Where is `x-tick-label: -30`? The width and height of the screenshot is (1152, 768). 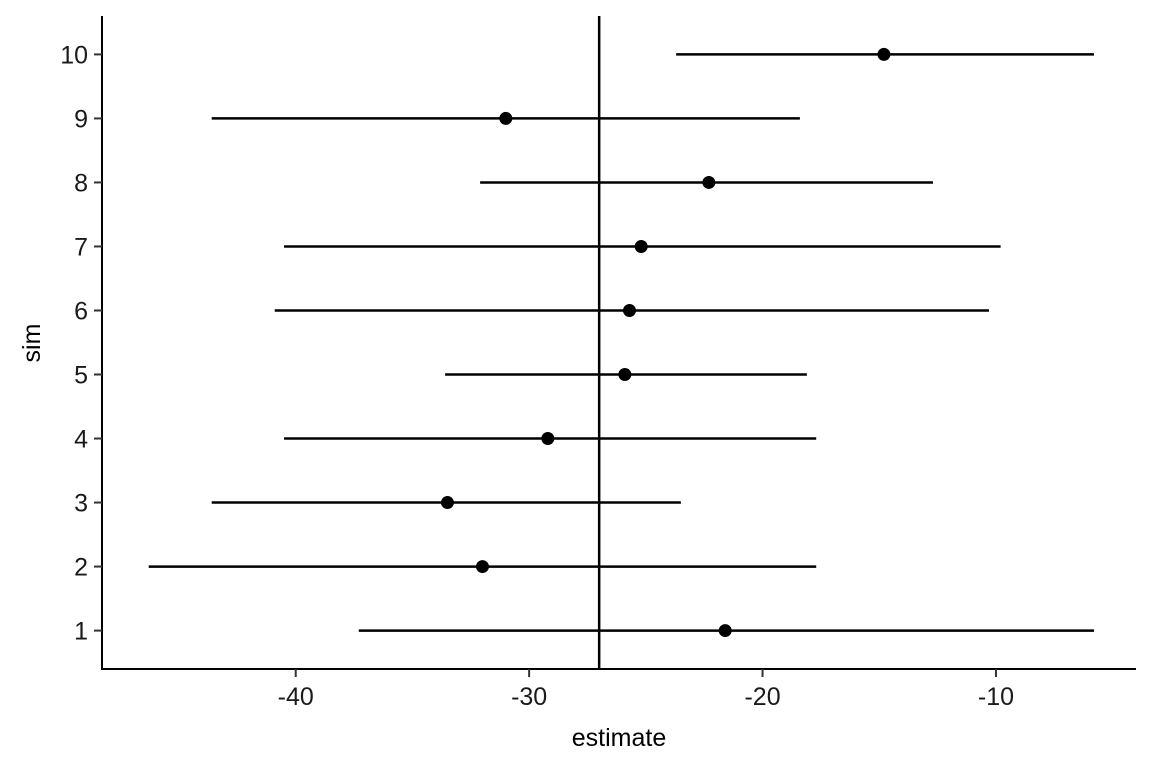
x-tick-label: -30 is located at coordinates (529, 697).